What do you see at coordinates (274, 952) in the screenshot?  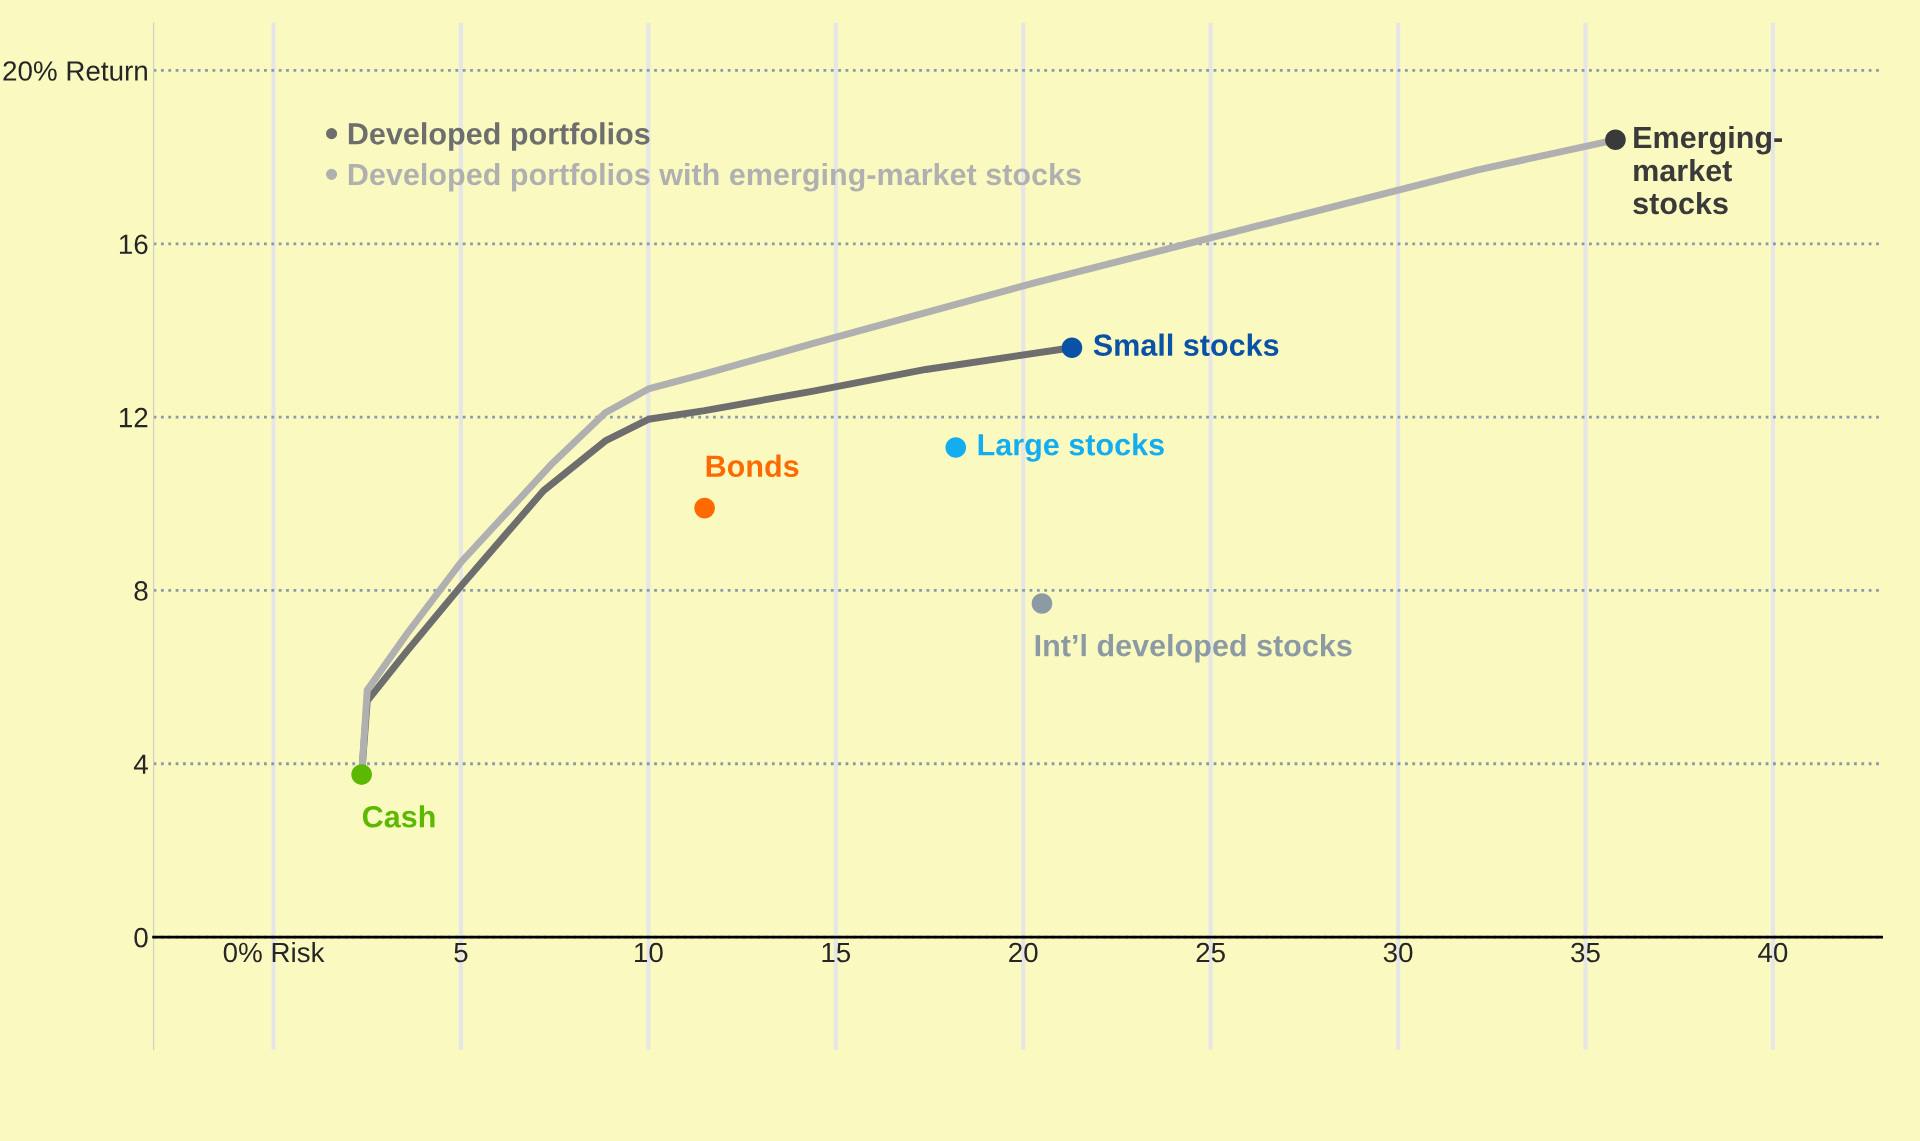 I see `x-tick-label: 0% Risk` at bounding box center [274, 952].